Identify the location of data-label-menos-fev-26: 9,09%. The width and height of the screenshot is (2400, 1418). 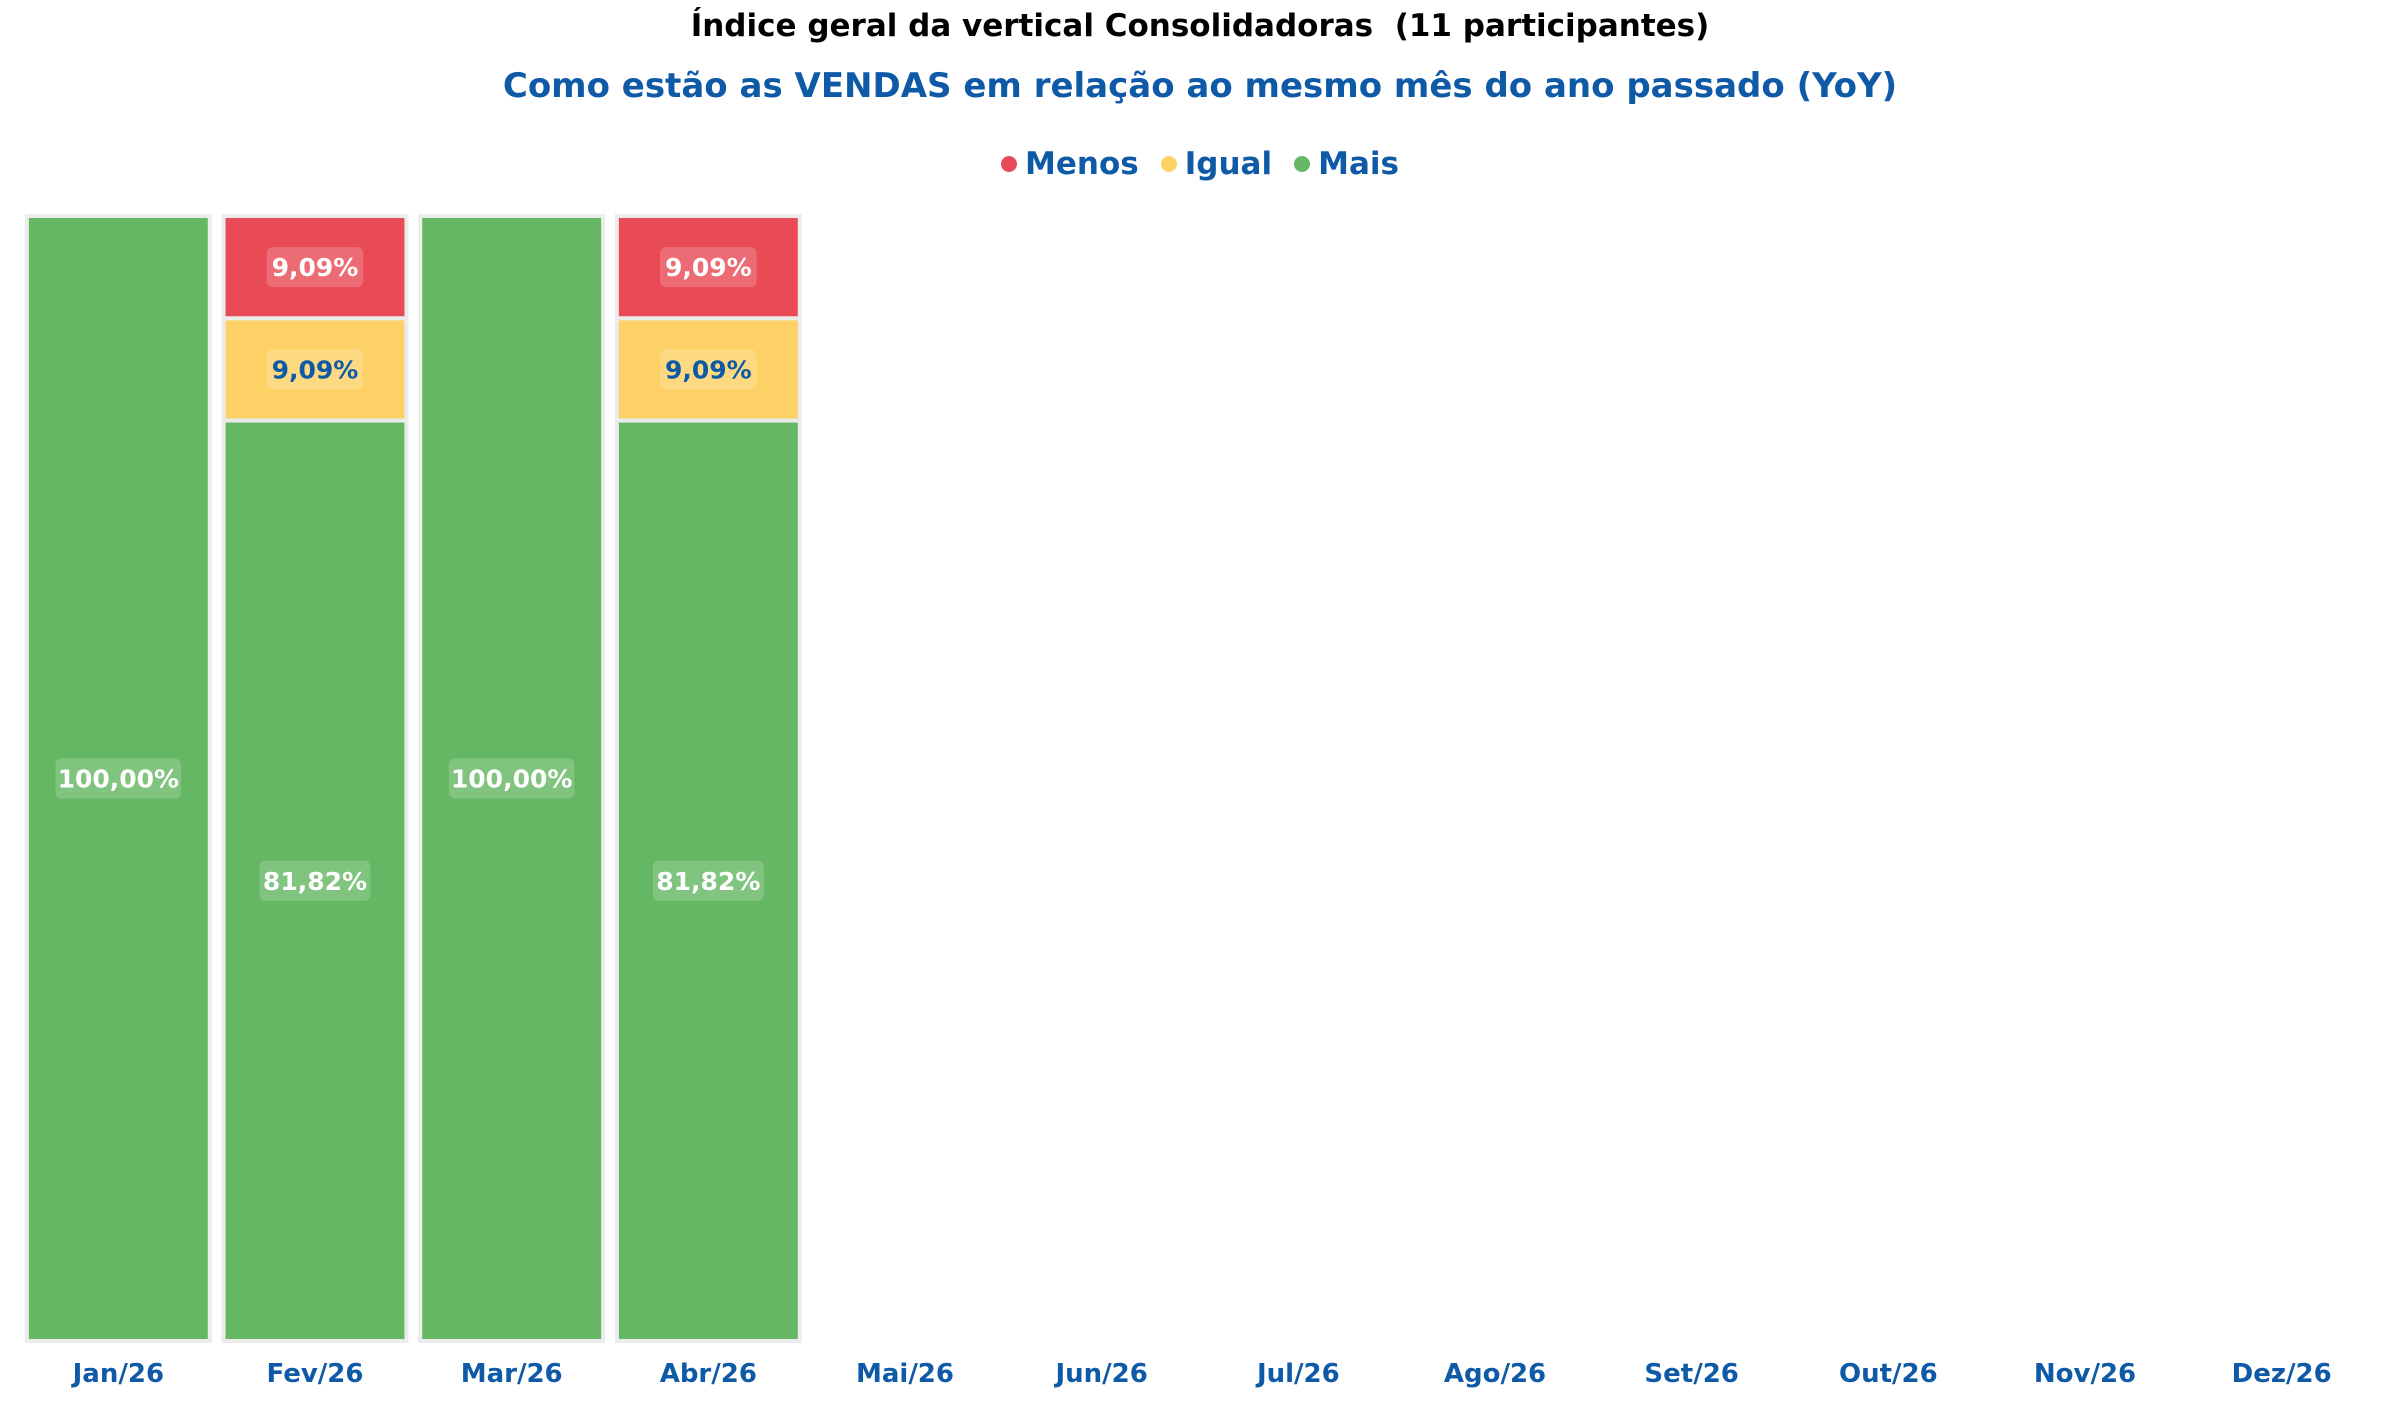
(315, 267).